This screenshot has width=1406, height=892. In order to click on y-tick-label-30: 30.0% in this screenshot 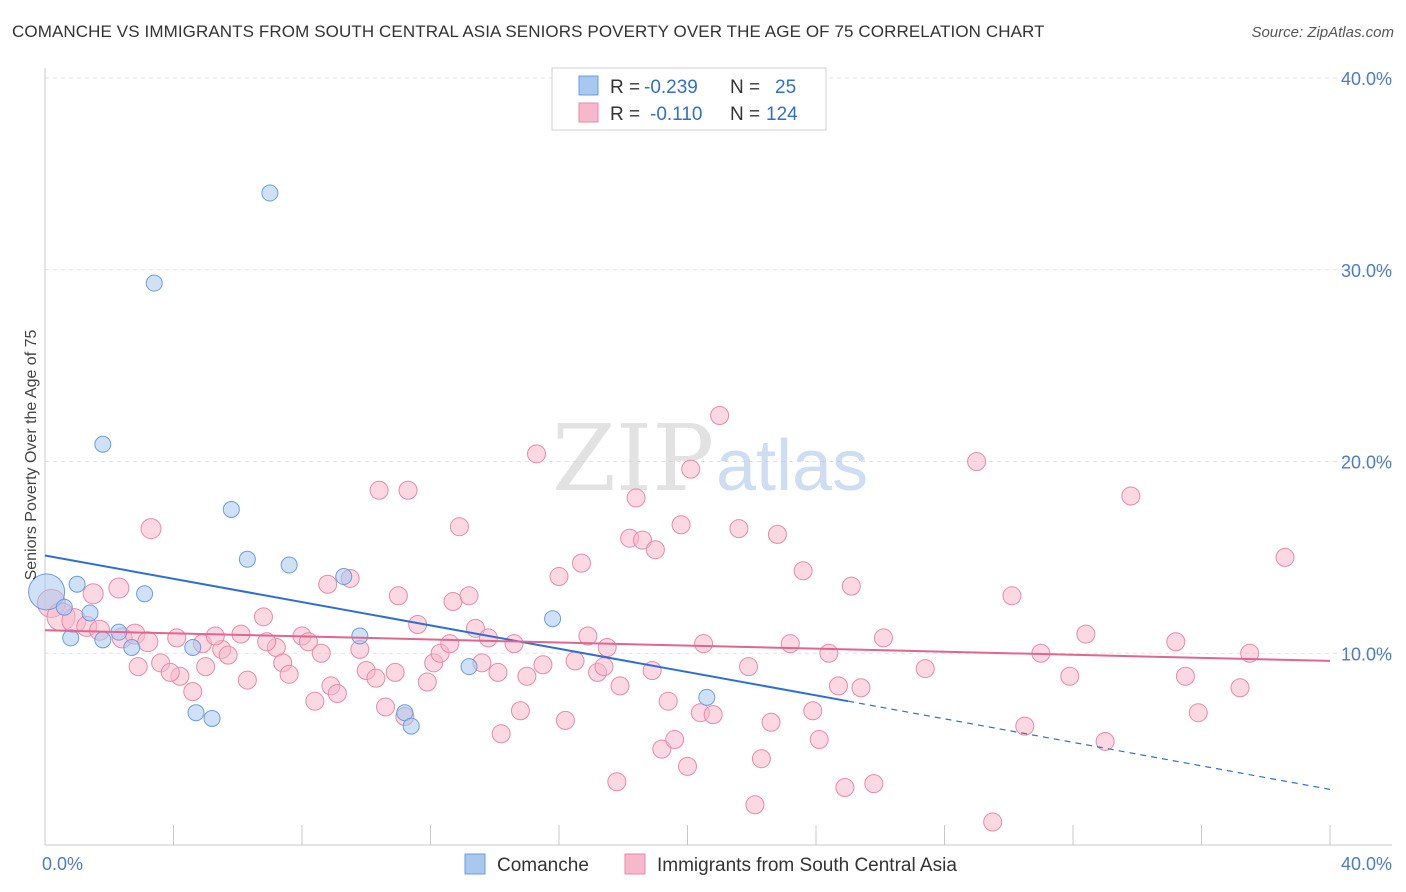, I will do `click(1366, 271)`.